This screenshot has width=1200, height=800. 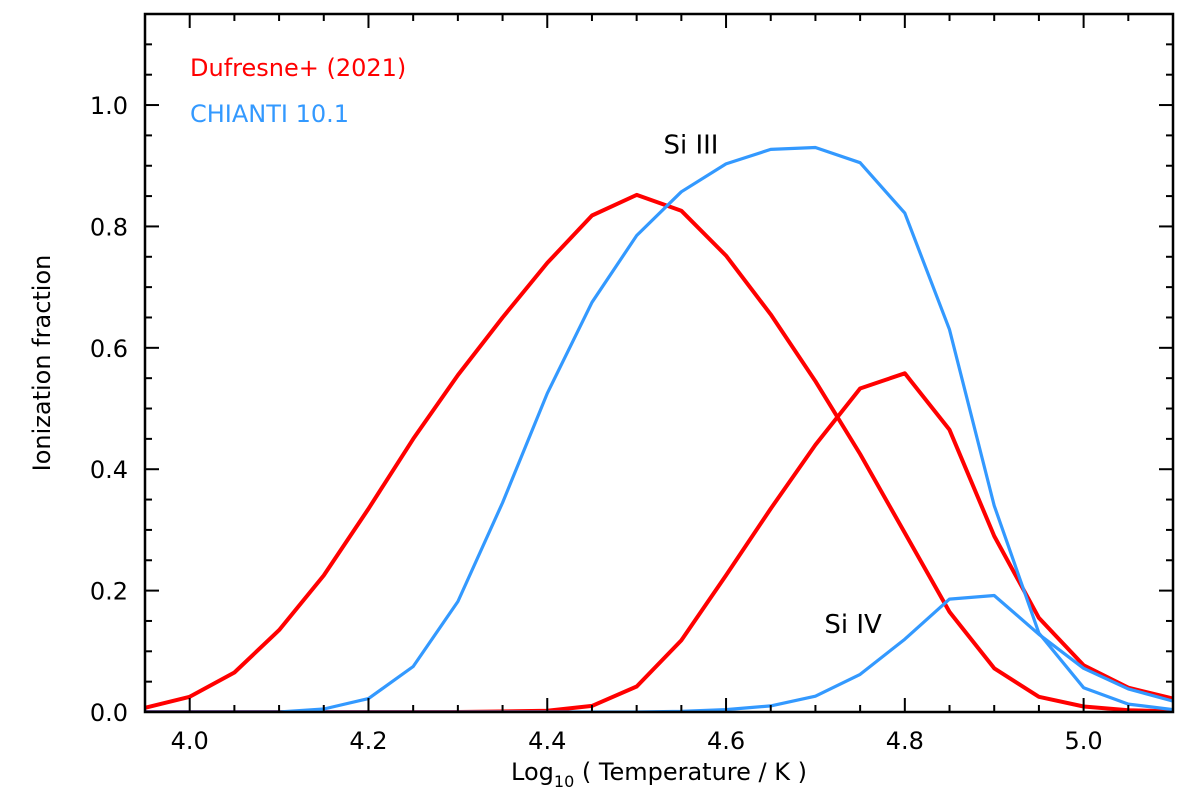 I want to click on y-tick-label: 0.4, so click(x=109, y=470).